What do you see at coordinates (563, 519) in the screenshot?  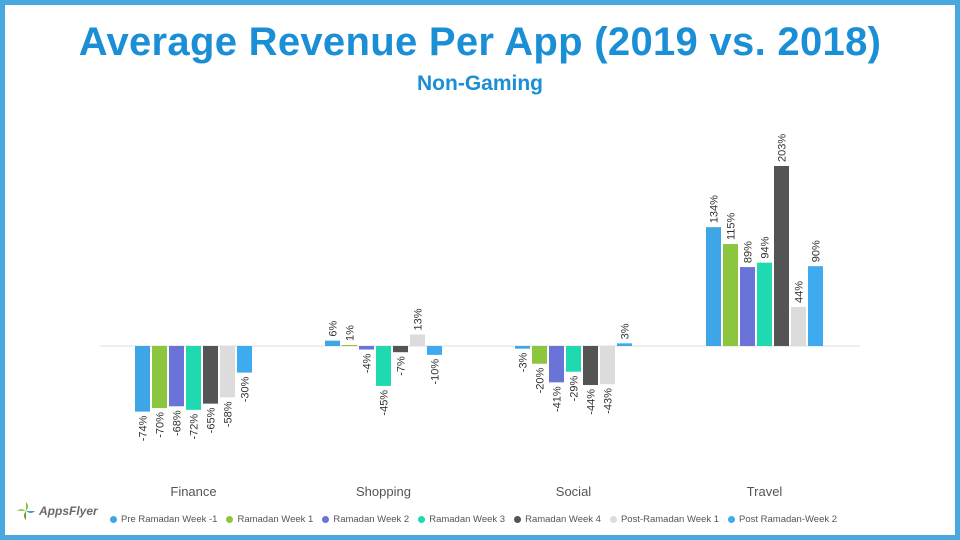 I see `legend-label: Ramadan Week 4` at bounding box center [563, 519].